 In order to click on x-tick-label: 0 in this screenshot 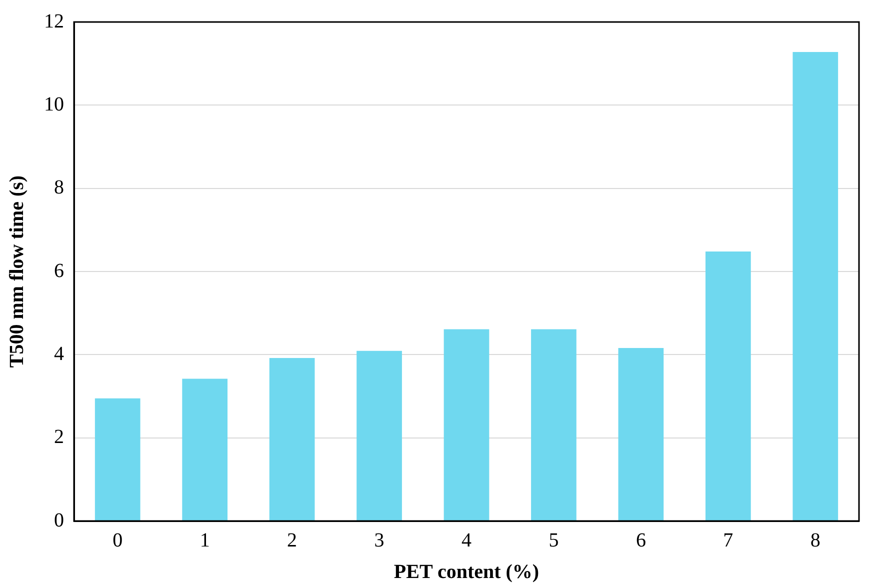, I will do `click(117, 540)`.